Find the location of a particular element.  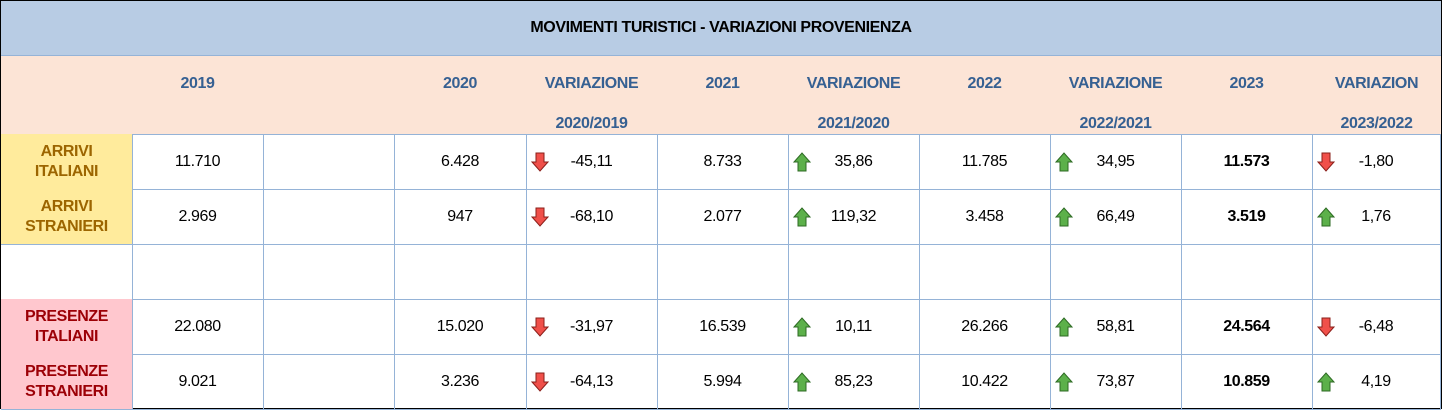

value-cell: 947 is located at coordinates (460, 217).